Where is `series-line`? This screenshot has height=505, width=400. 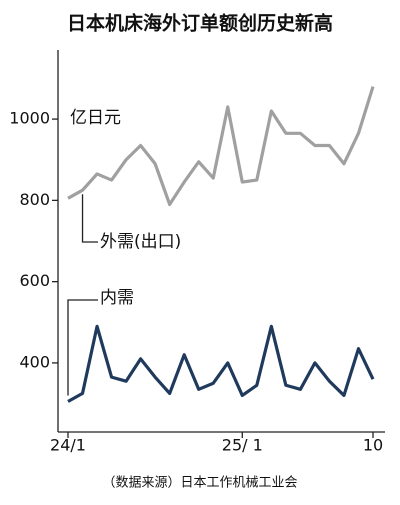 series-line is located at coordinates (221, 363).